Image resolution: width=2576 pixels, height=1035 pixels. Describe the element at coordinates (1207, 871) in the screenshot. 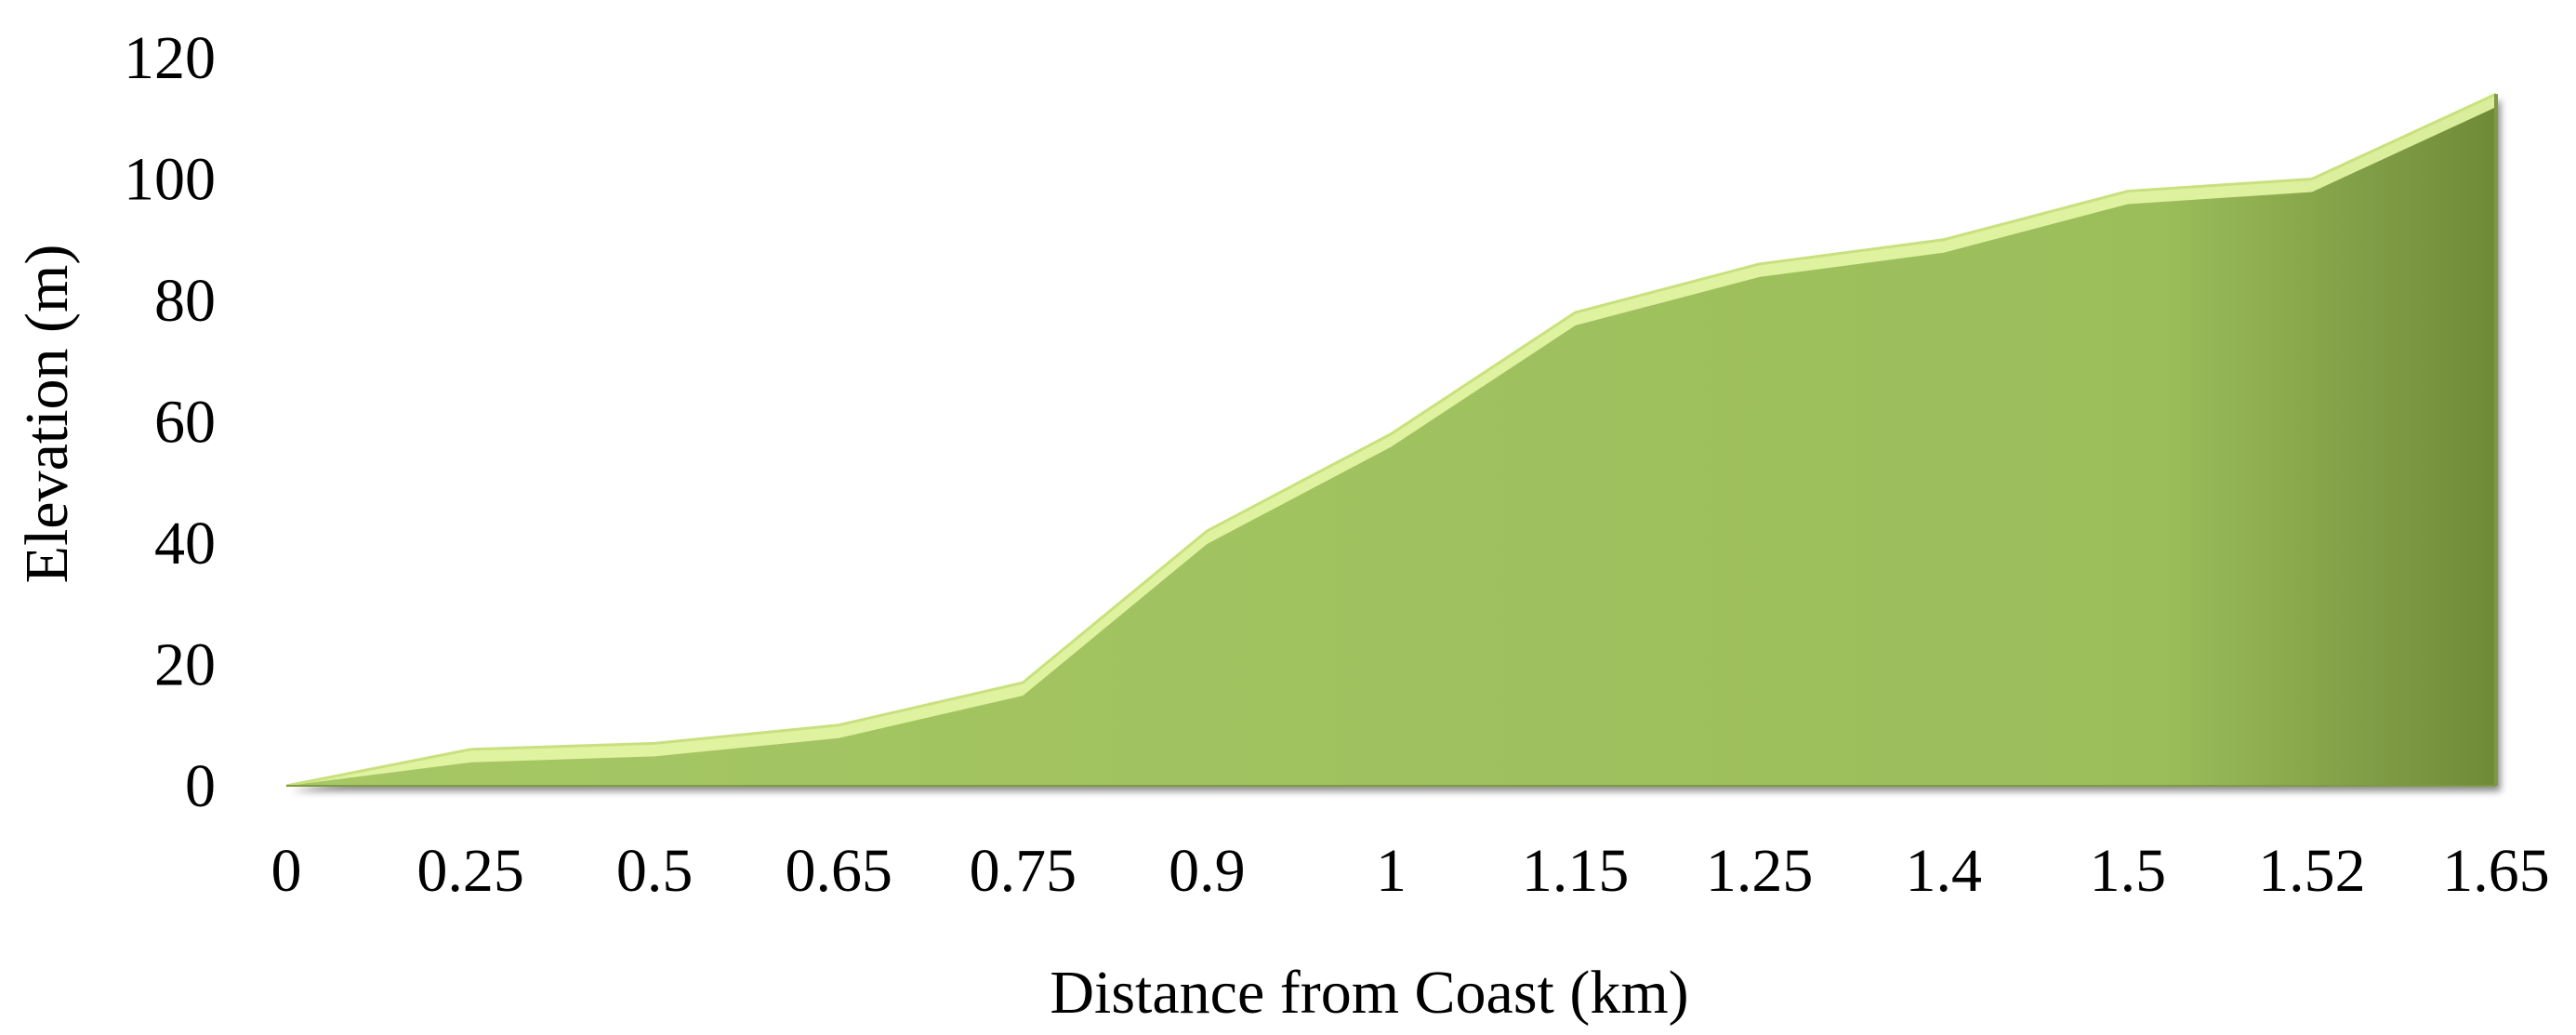

I see `x-tick-label: 0.9` at that location.